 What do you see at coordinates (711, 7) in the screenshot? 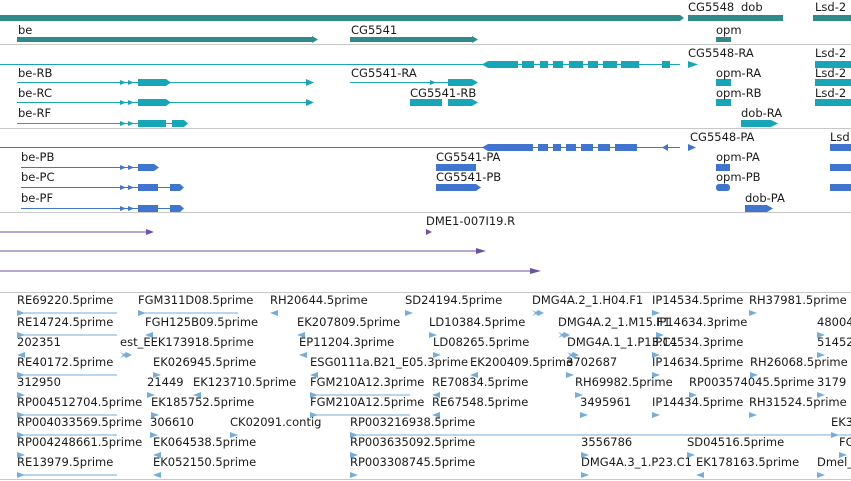
I see `gene-label-cg5548: CG5548` at bounding box center [711, 7].